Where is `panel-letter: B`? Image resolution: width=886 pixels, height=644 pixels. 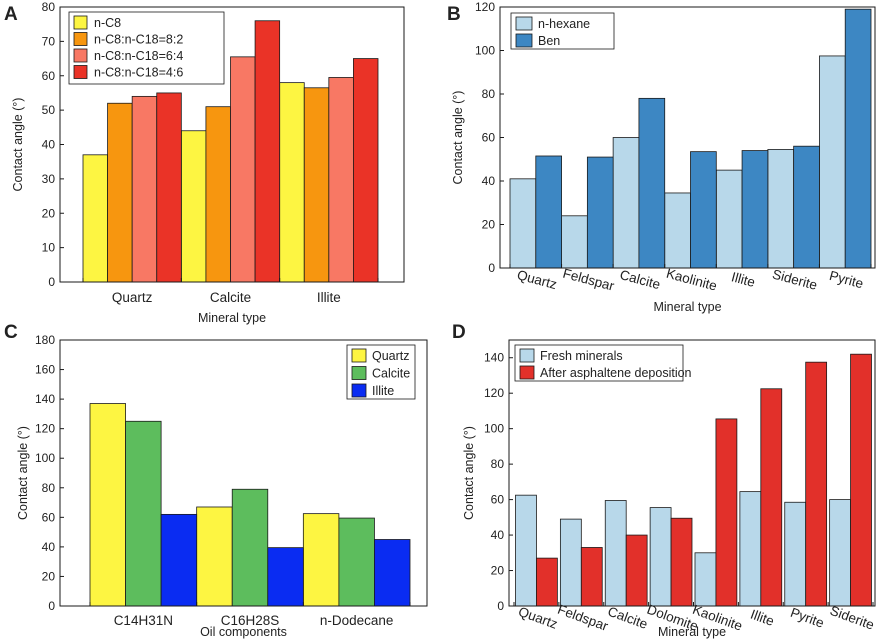
panel-letter: B is located at coordinates (454, 14).